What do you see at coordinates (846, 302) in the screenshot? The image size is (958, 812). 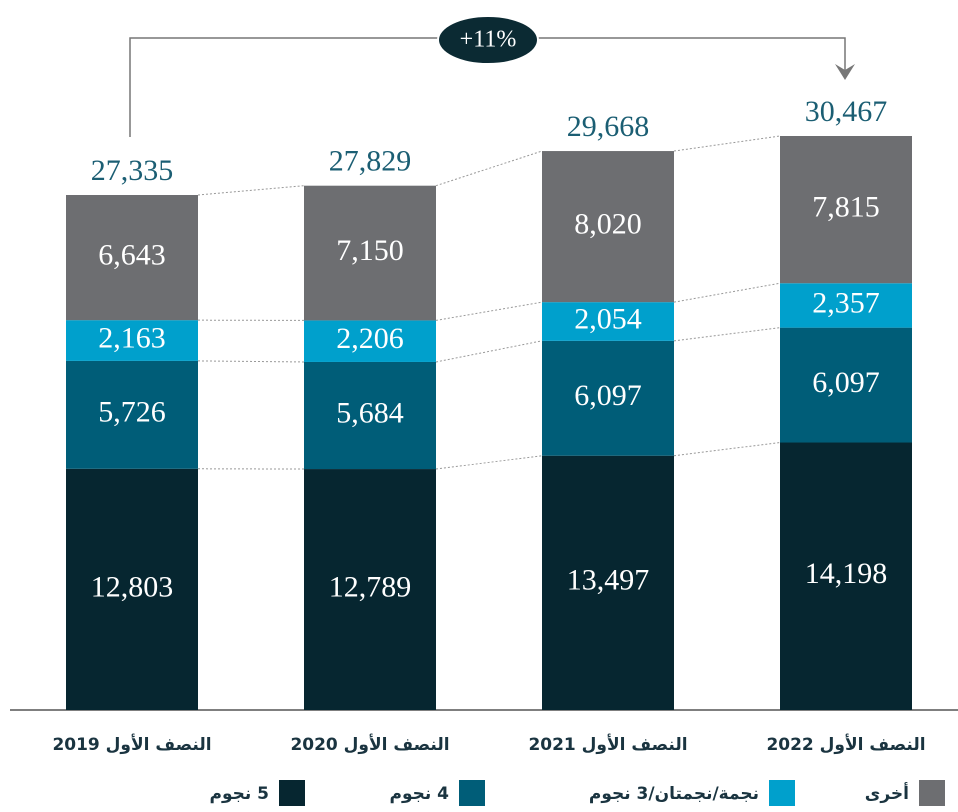 I see `value-label: 2,357` at bounding box center [846, 302].